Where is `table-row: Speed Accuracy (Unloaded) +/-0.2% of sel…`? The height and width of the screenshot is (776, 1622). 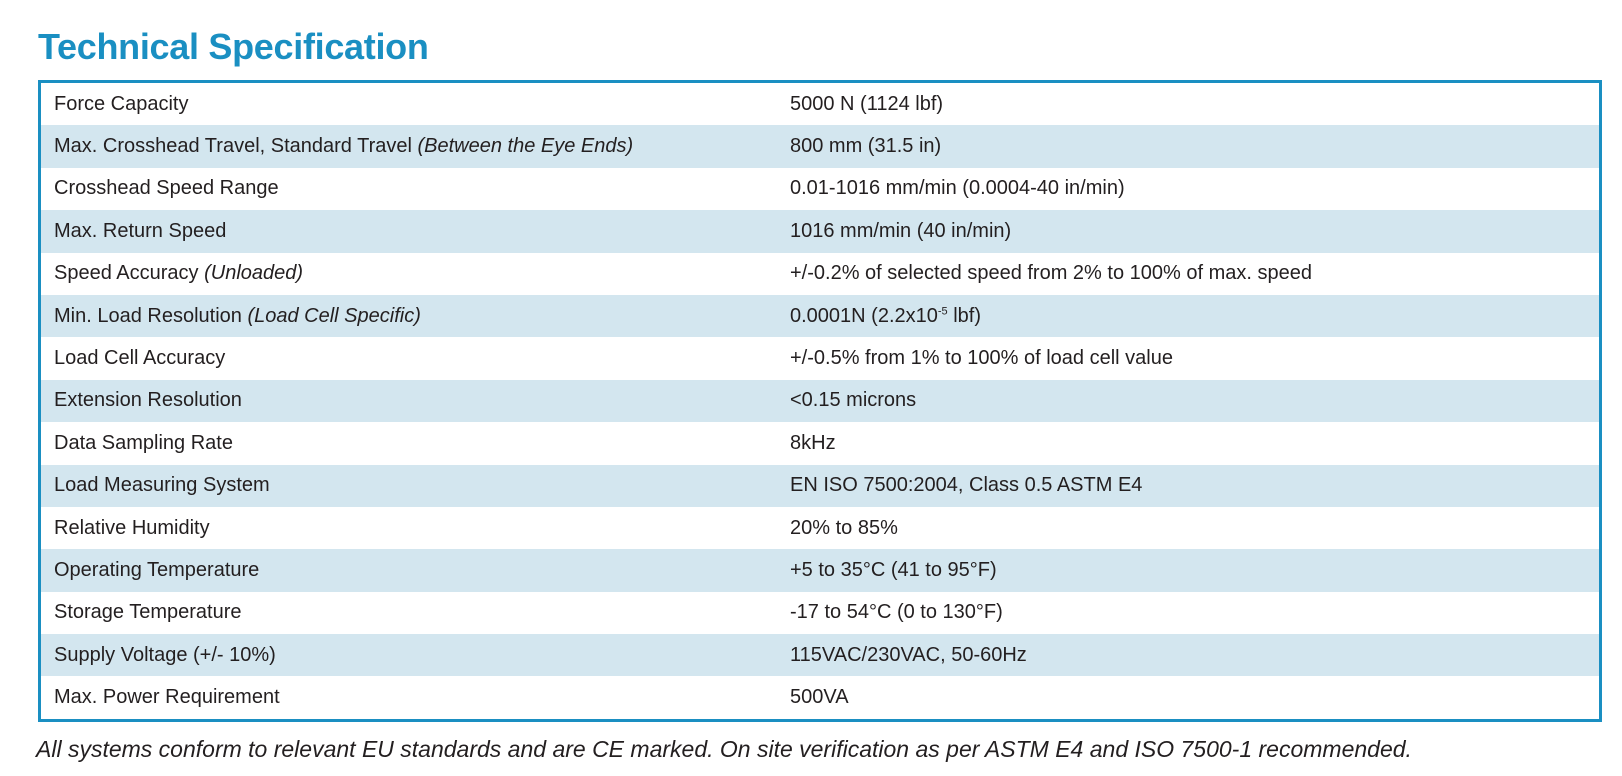
table-row: Speed Accuracy (Unloaded) +/-0.2% of sel… is located at coordinates (820, 273).